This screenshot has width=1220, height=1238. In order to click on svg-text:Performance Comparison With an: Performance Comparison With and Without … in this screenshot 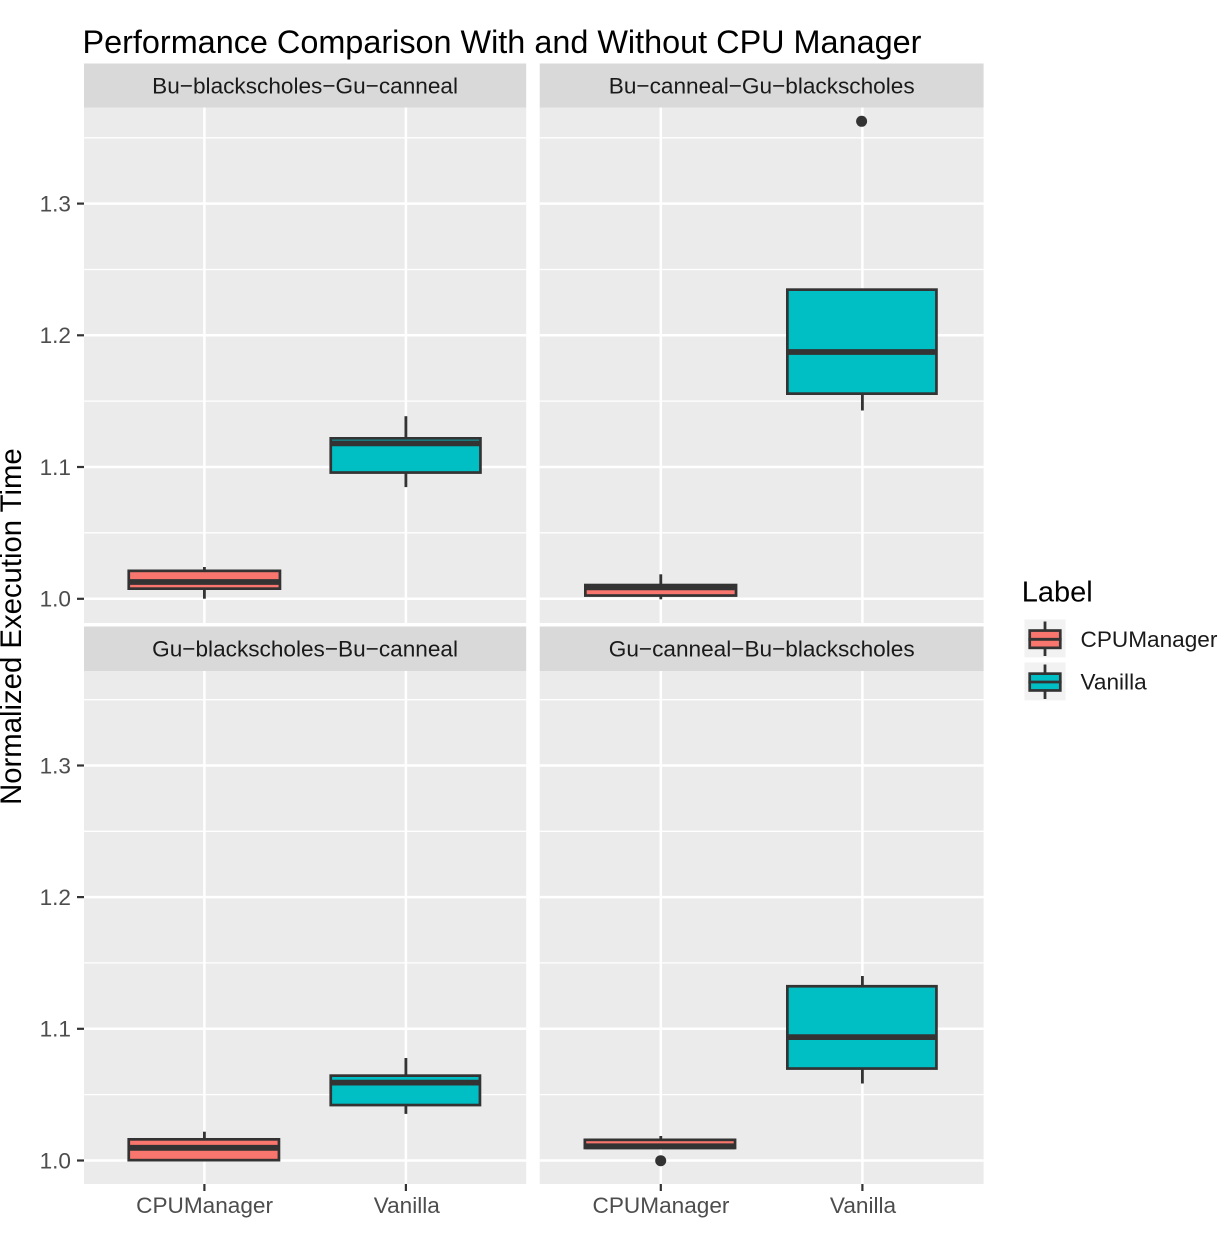, I will do `click(502, 42)`.